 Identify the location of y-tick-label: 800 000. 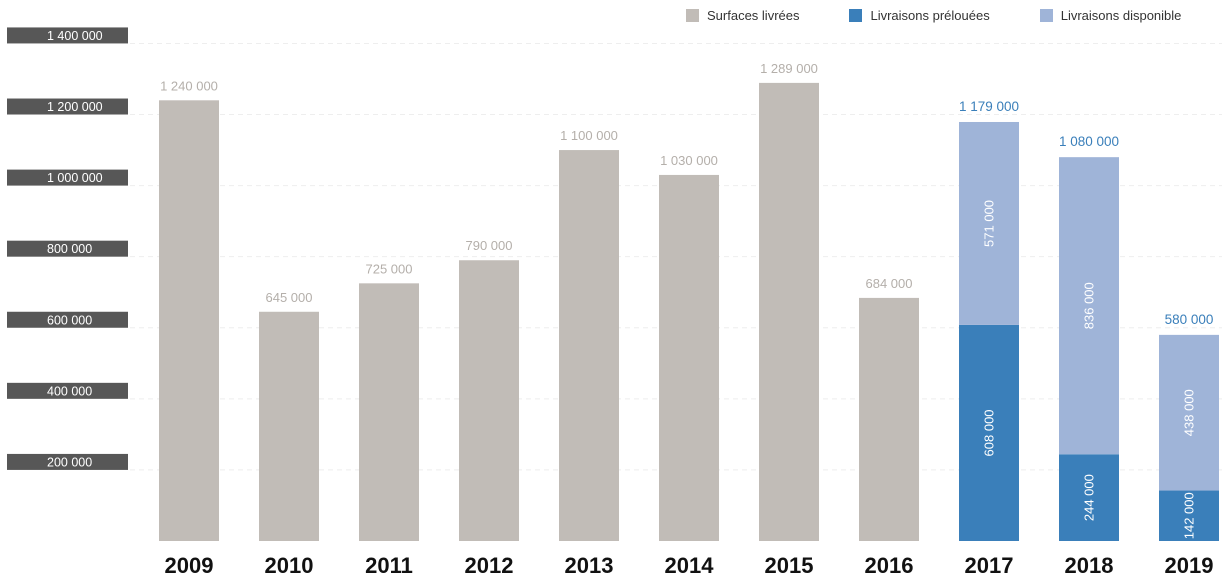
(69, 249).